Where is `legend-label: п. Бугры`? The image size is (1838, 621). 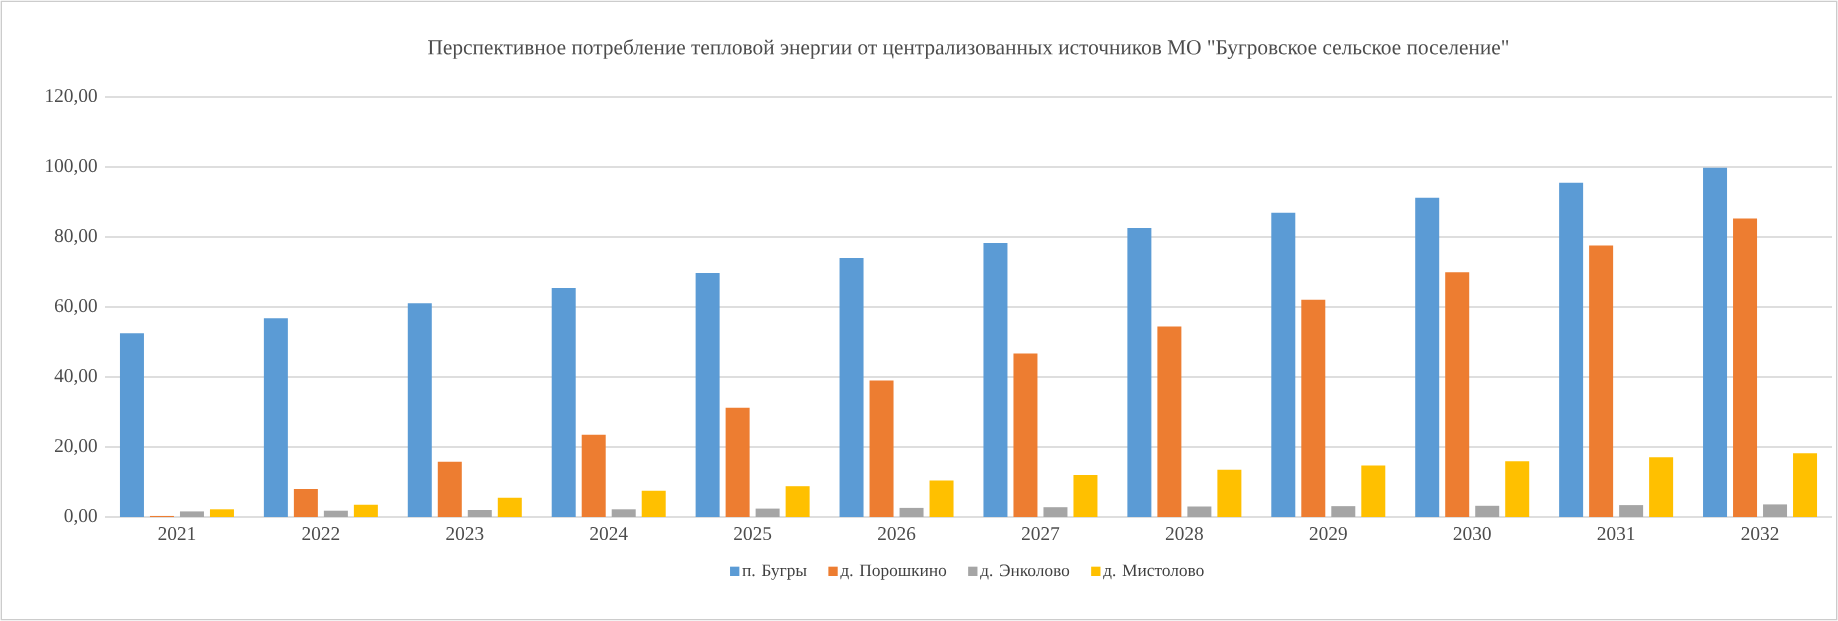
legend-label: п. Бугры is located at coordinates (774, 572).